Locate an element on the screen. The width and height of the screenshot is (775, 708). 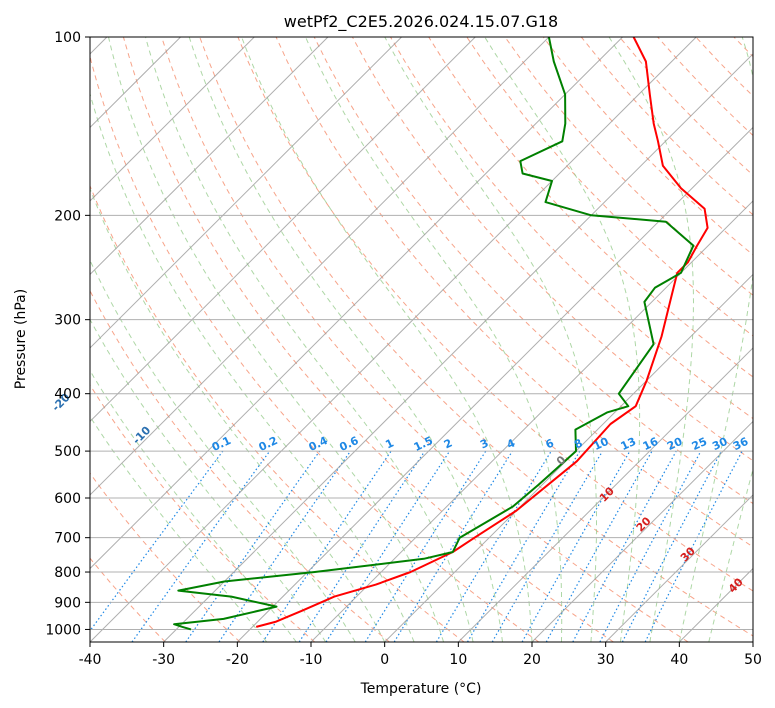
x-tick-label: 40 is located at coordinates (679, 660).